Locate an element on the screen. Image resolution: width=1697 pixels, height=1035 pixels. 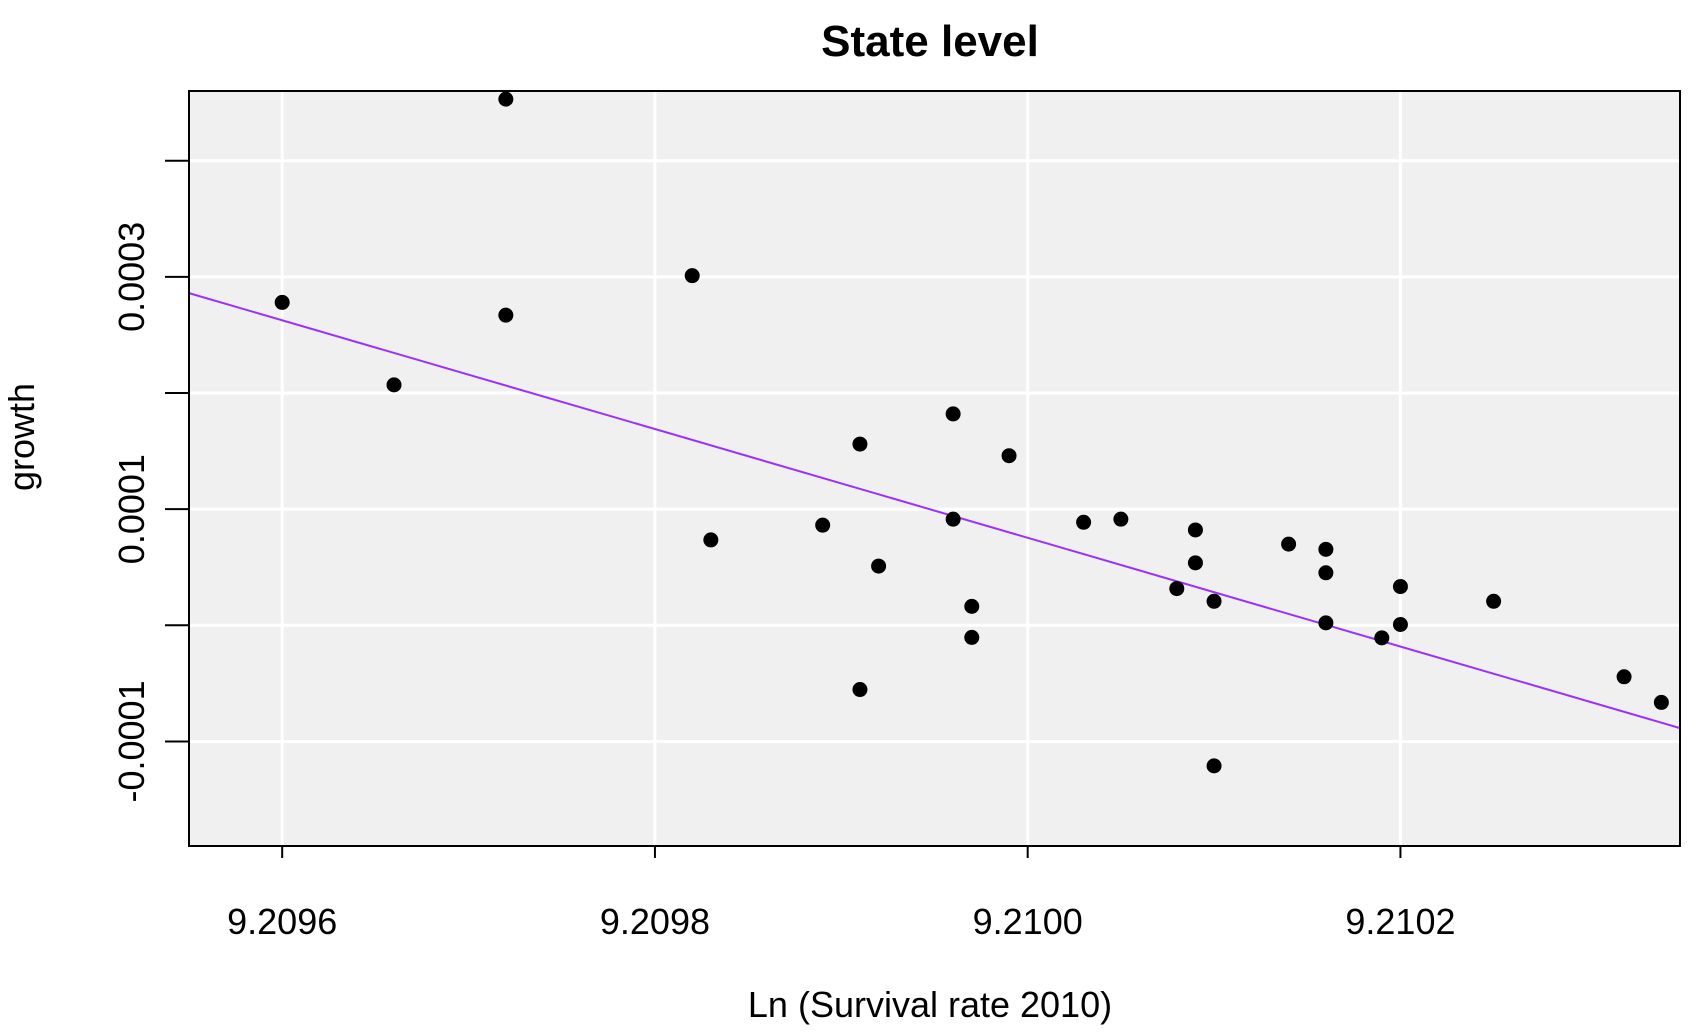
x-tick-label: 9.2102 is located at coordinates (1400, 921).